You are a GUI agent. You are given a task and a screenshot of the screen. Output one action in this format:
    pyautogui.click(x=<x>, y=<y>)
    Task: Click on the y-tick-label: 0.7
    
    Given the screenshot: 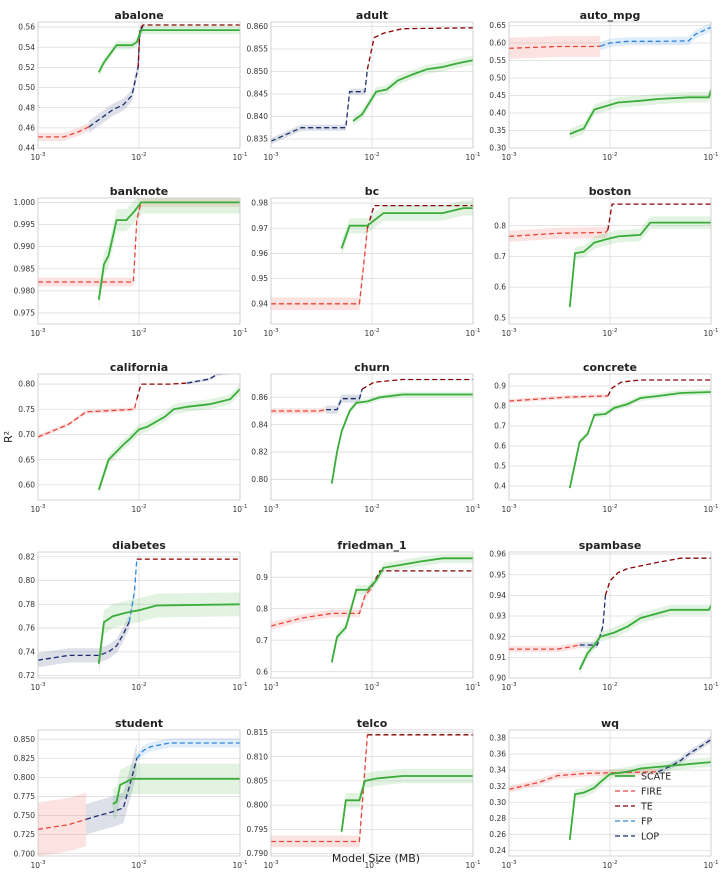 What is the action you would take?
    pyautogui.click(x=500, y=256)
    